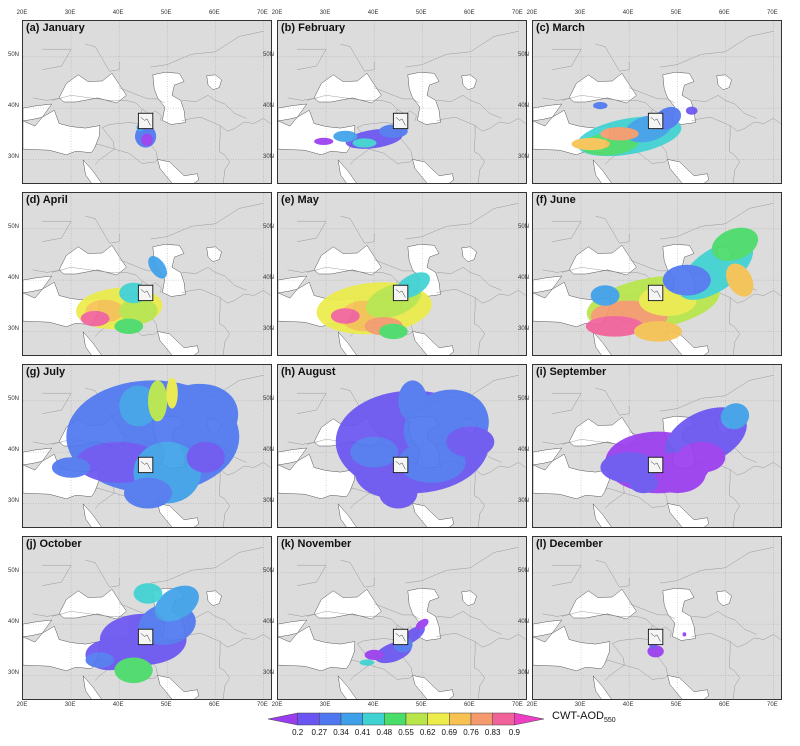 The image size is (800, 746). What do you see at coordinates (584, 717) in the screenshot?
I see `colorbar-label: CWT-AOD550` at bounding box center [584, 717].